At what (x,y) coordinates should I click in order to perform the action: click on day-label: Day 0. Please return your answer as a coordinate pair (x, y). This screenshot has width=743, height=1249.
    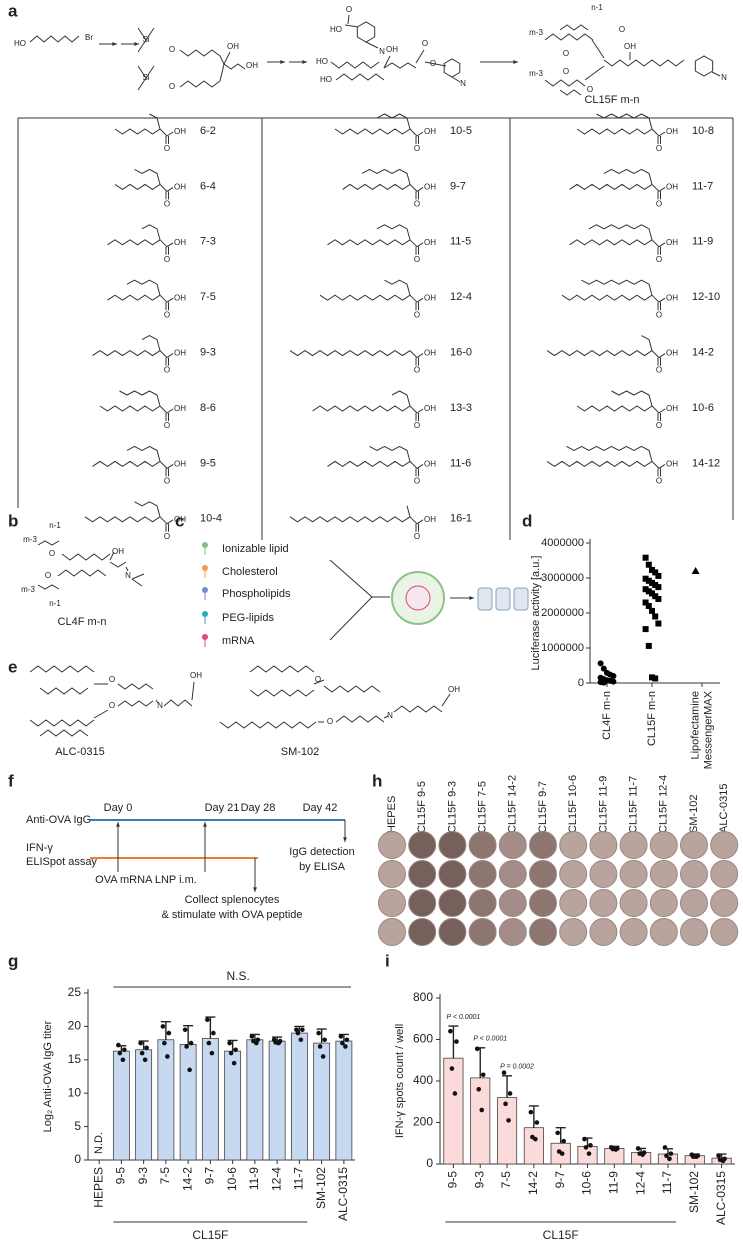
    Looking at the image, I should click on (118, 808).